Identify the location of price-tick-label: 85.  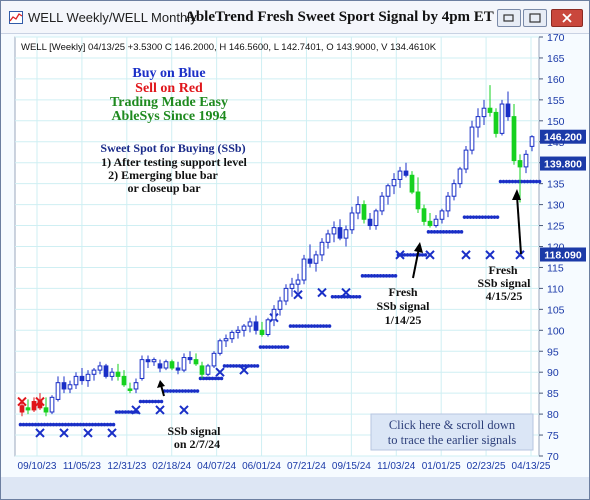
(553, 394).